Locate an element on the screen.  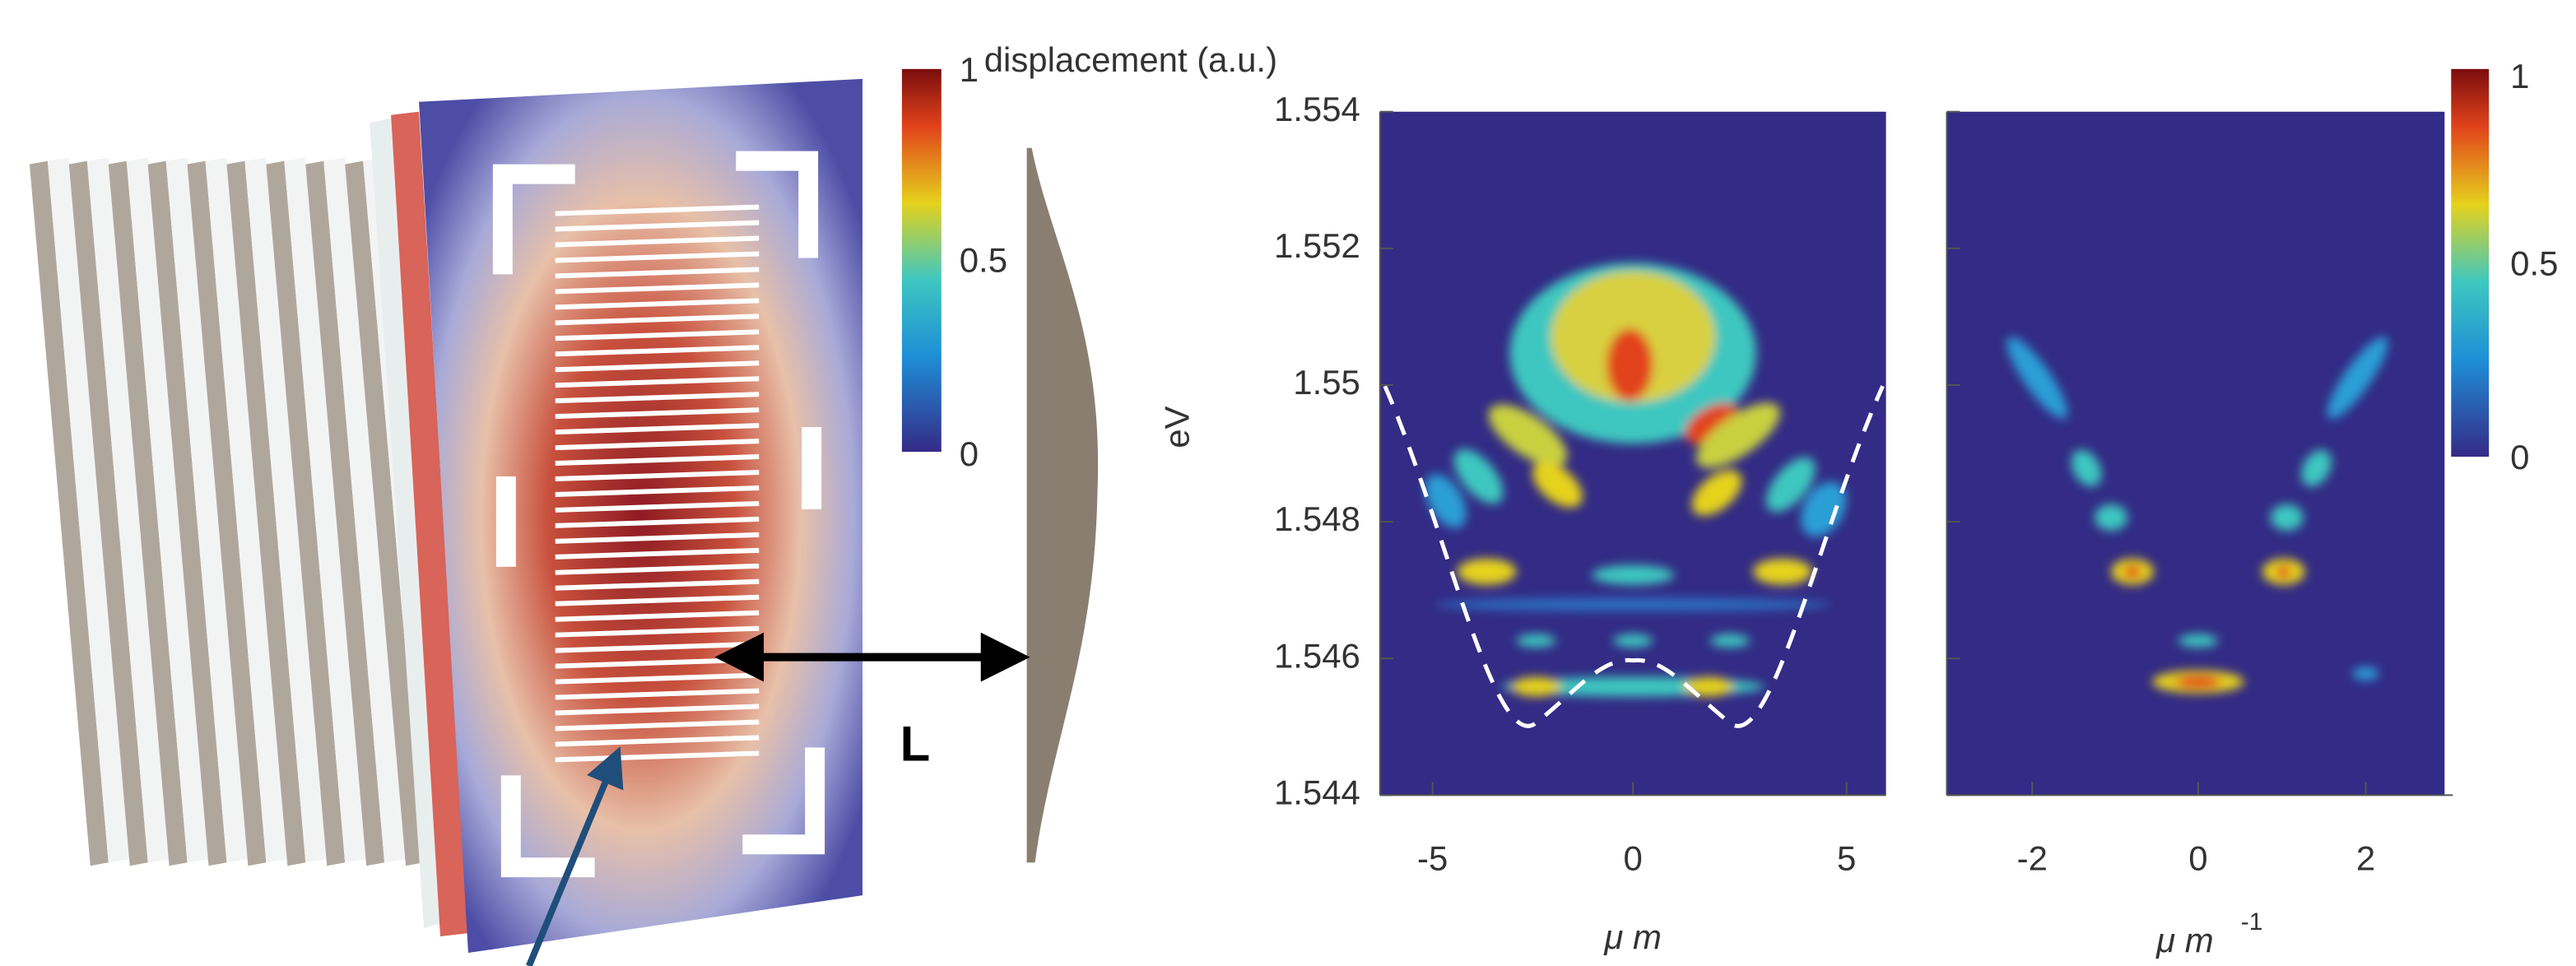
colorbar-tick-label: 1 is located at coordinates (2519, 76).